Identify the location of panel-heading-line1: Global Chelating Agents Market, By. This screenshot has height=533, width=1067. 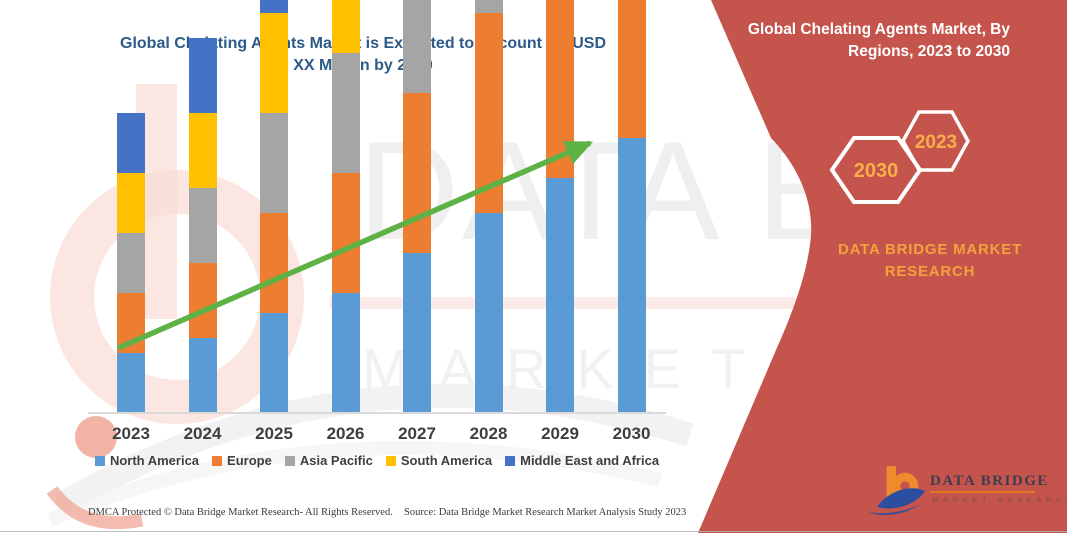
(878, 29).